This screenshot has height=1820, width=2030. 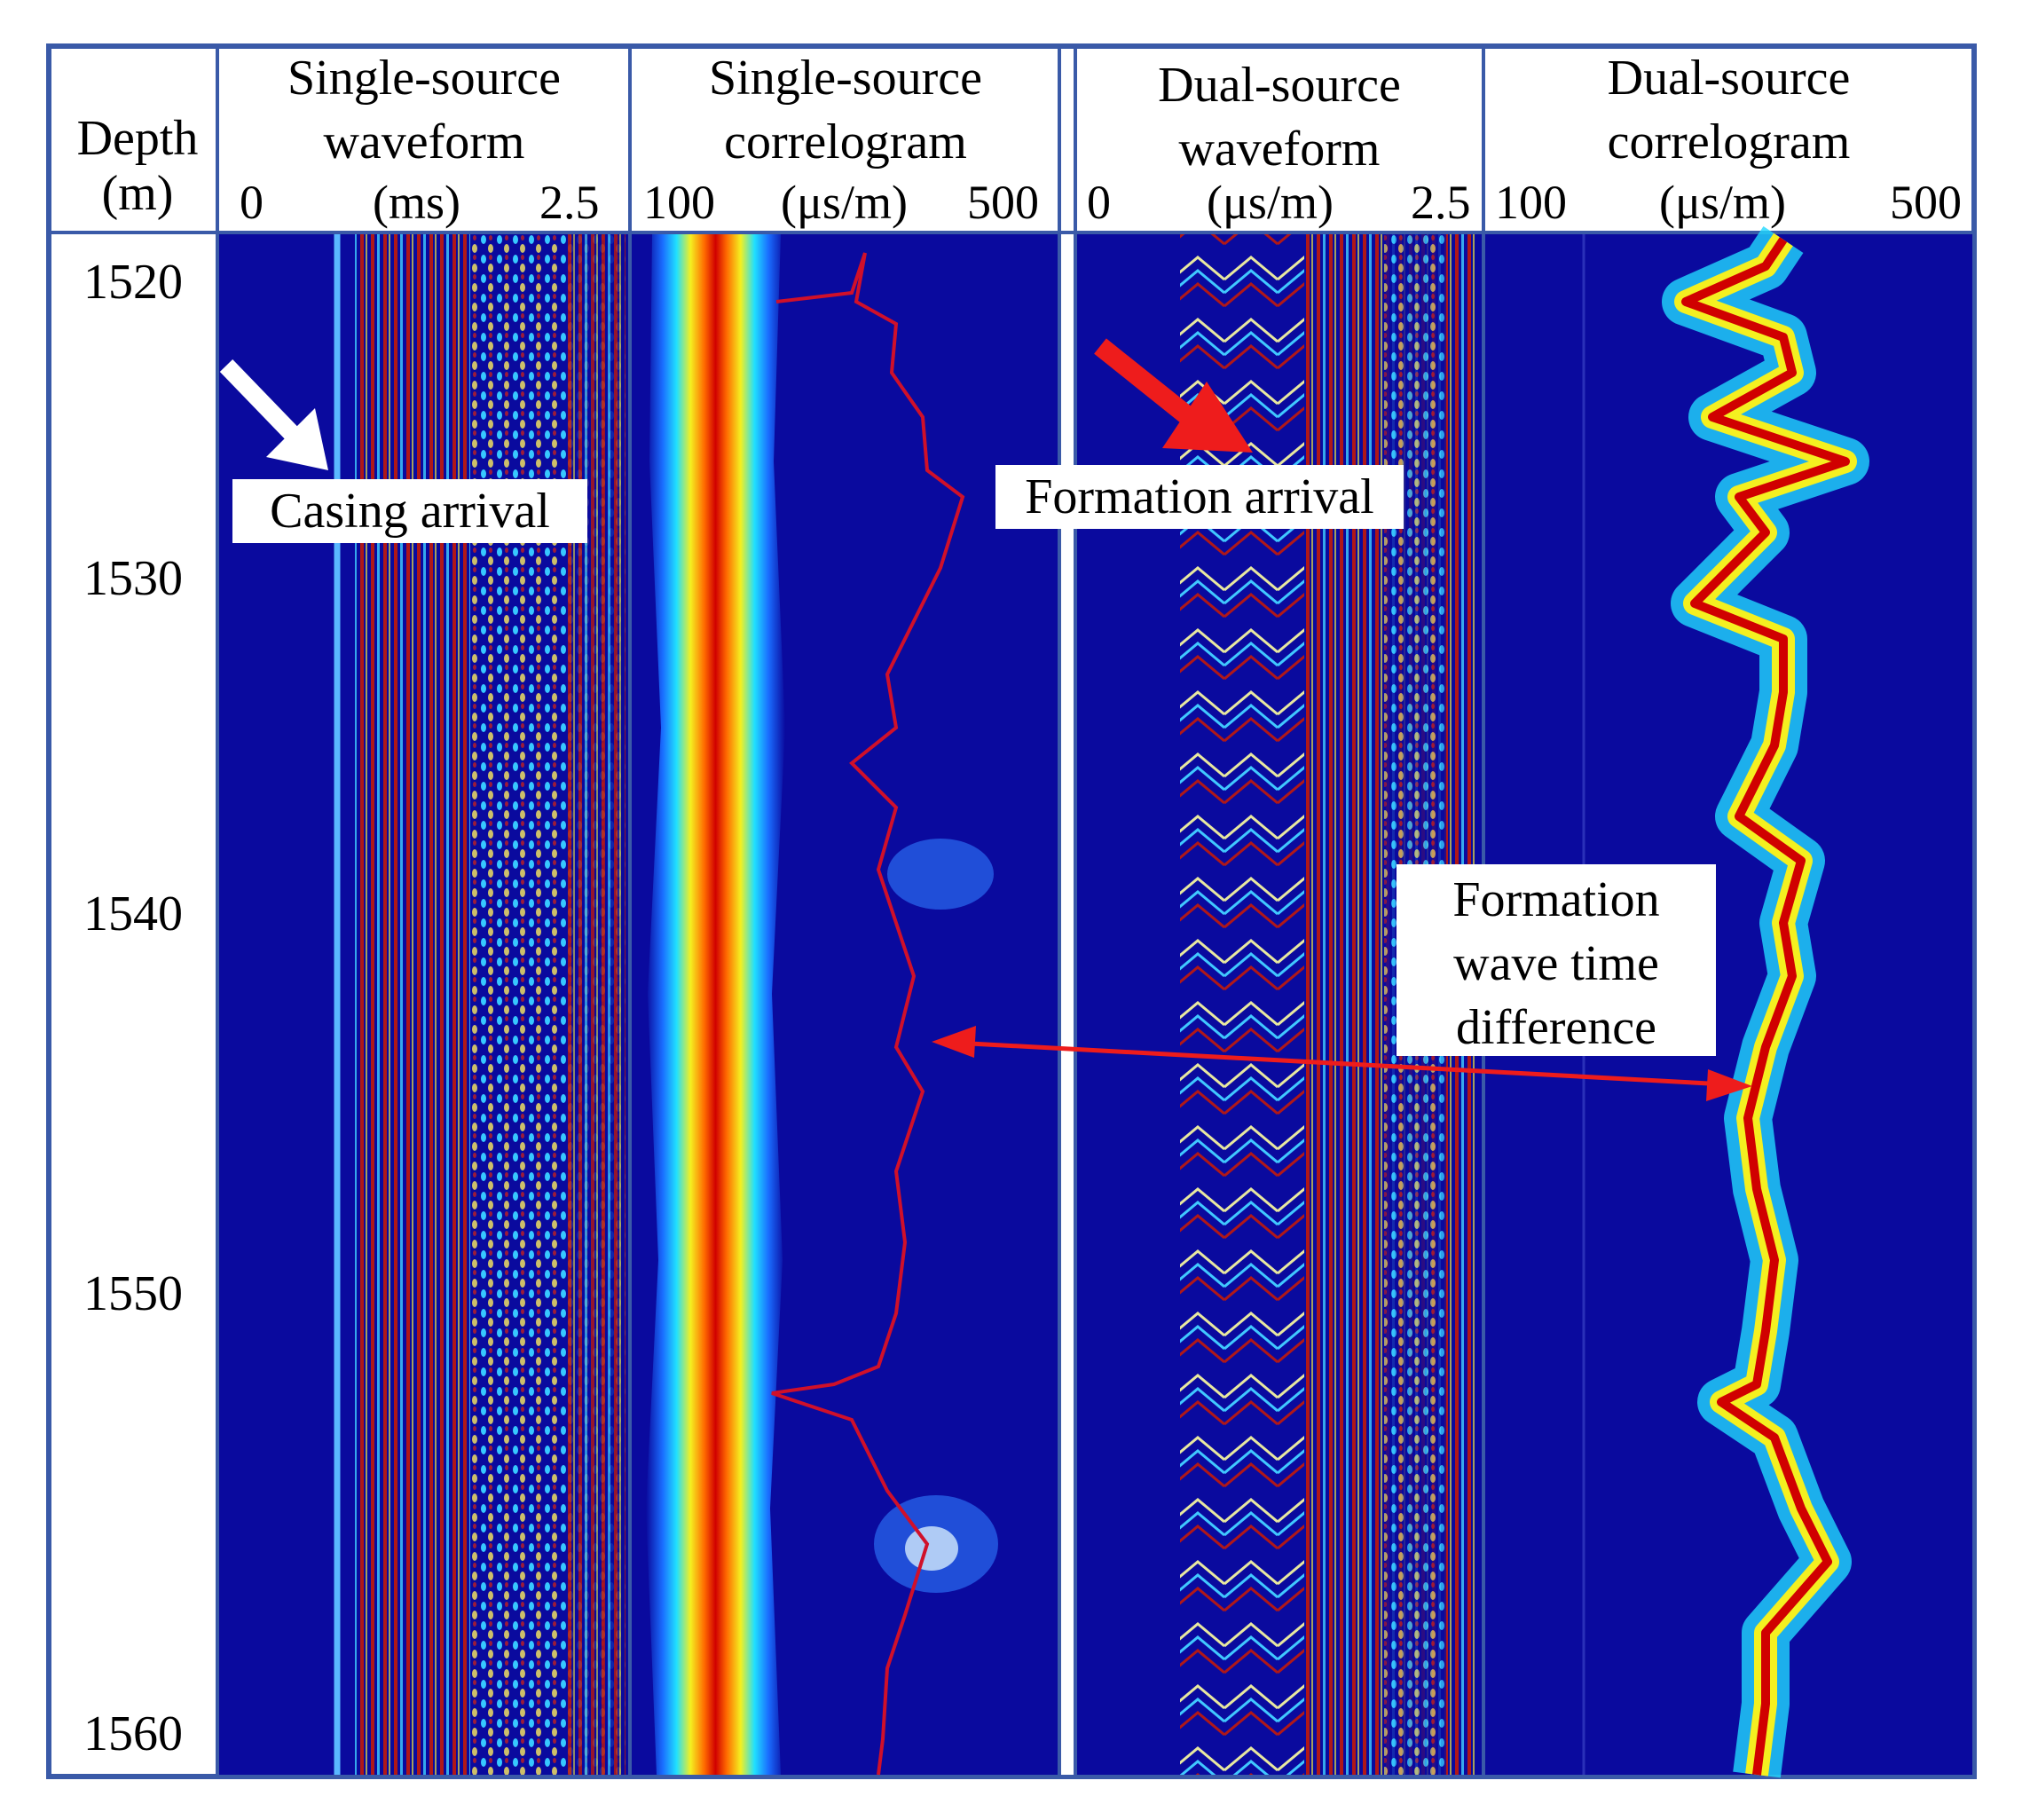 I want to click on formation-arrow, so click(x=1173, y=395).